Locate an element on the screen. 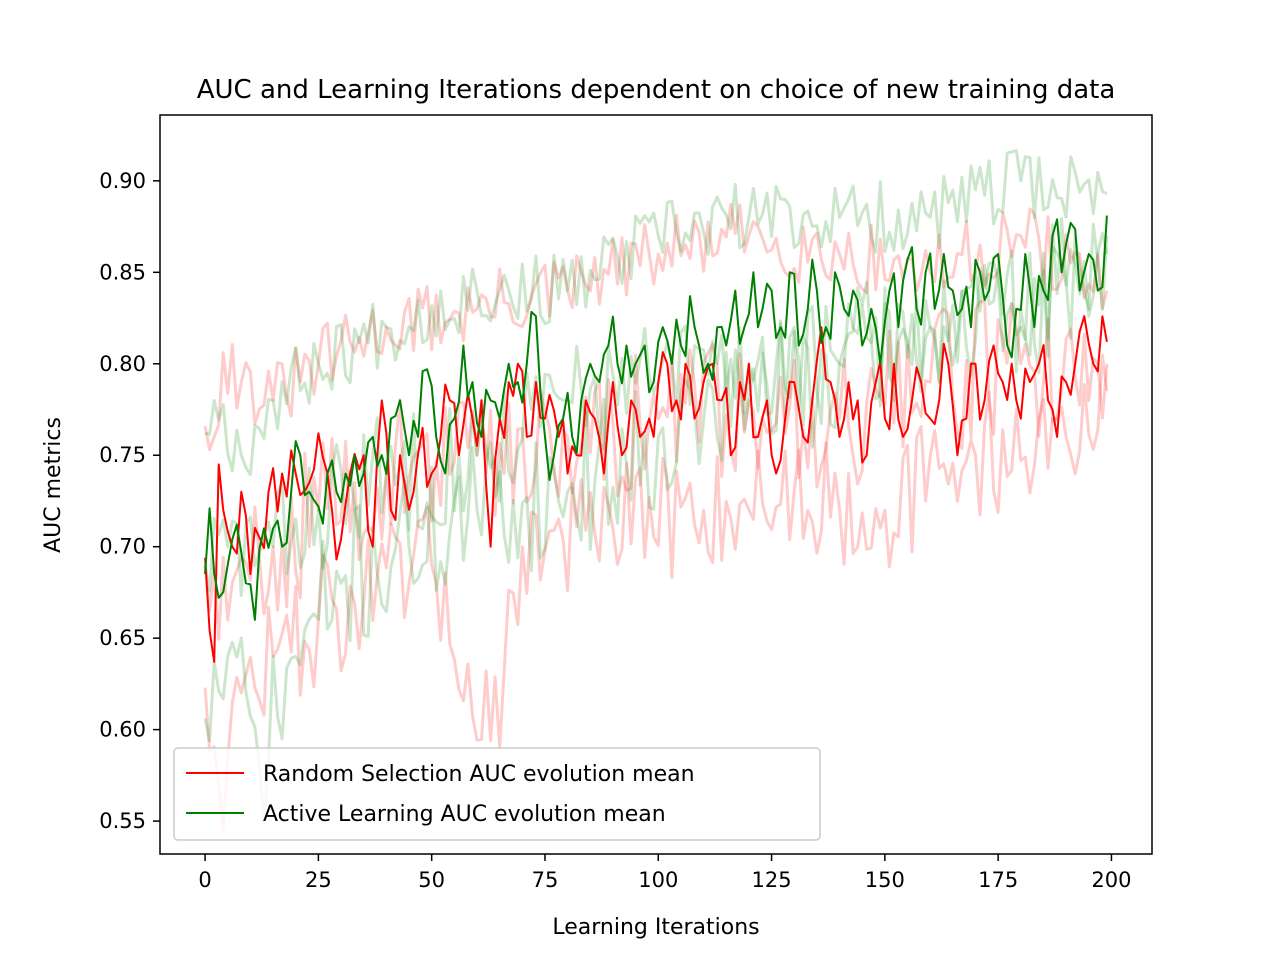 The image size is (1280, 960). legend-label-active: Active Learning AUC evolution mean is located at coordinates (464, 814).